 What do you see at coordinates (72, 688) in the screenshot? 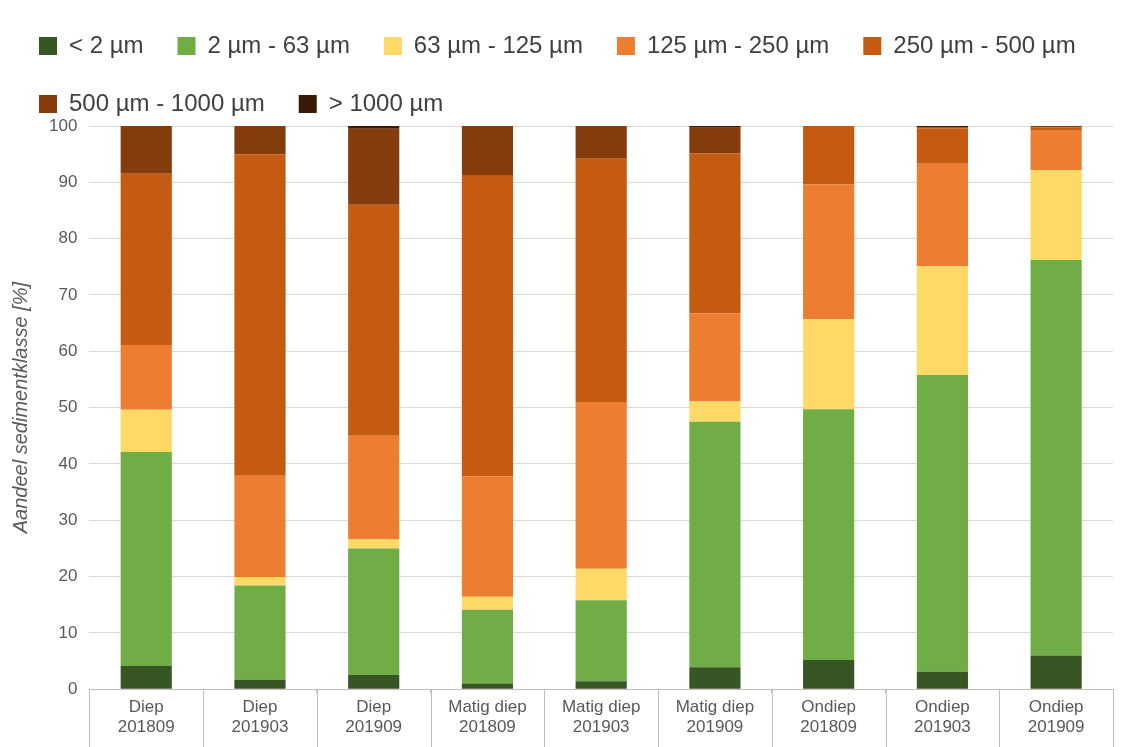
I see `y-tick-label: 0` at bounding box center [72, 688].